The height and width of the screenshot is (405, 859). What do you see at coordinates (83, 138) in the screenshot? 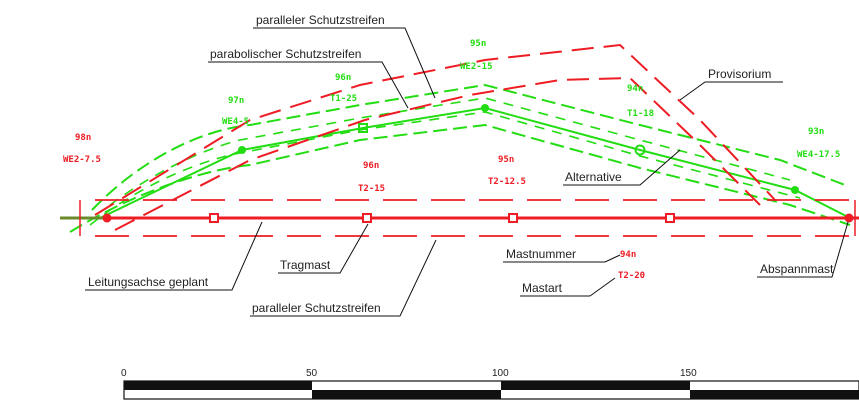
I see `tag-red-left-number: 98n` at bounding box center [83, 138].